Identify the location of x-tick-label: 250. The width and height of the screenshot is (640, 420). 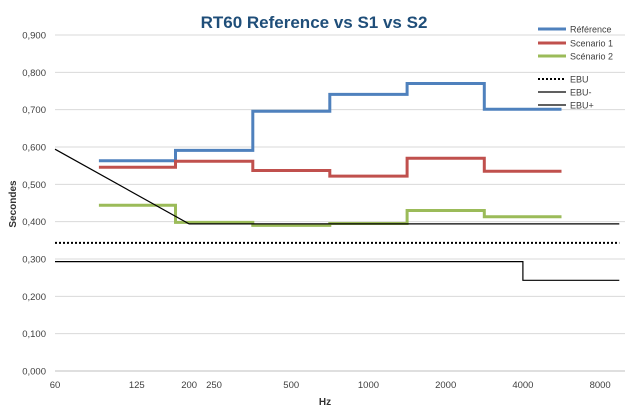
(214, 385).